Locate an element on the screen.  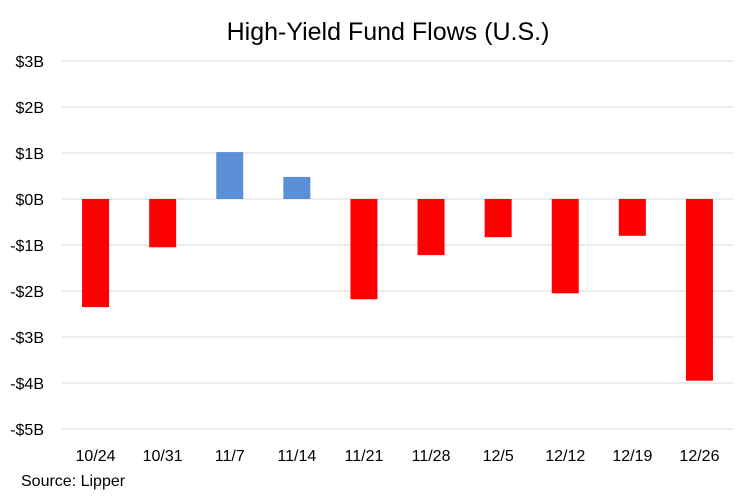
x-tick-label: 11/7 is located at coordinates (230, 456).